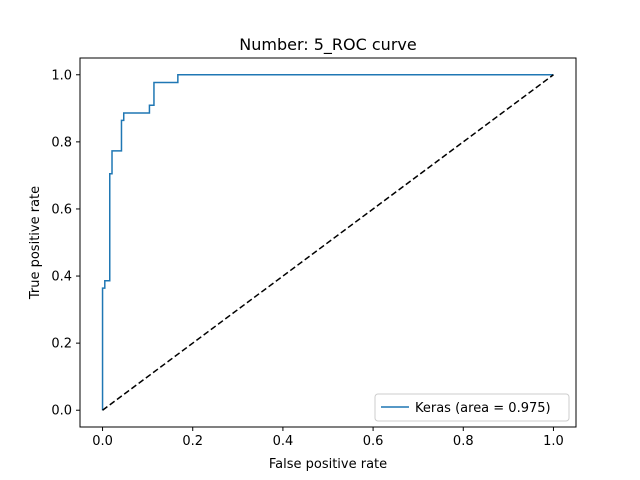 Image resolution: width=640 pixels, height=480 pixels. What do you see at coordinates (61, 411) in the screenshot?
I see `y-tick-label: 0.0` at bounding box center [61, 411].